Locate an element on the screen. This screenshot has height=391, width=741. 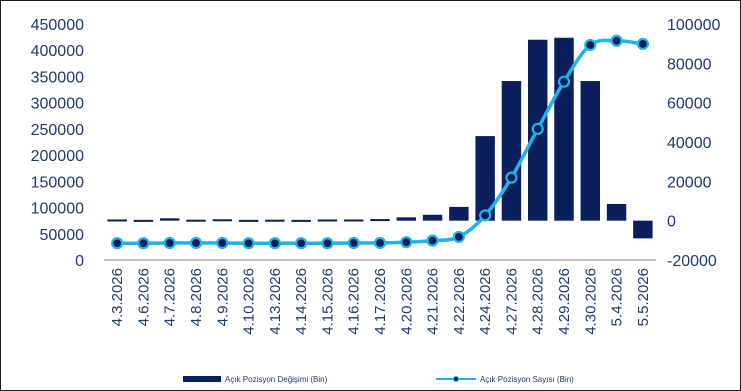
x-tick-label: 4.30.2026 is located at coordinates (590, 301).